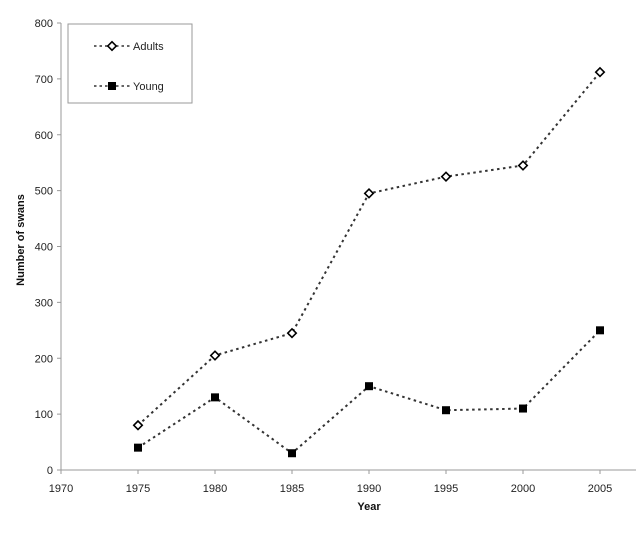 The width and height of the screenshot is (638, 535). Describe the element at coordinates (50, 471) in the screenshot. I see `y-tick-label: 0` at that location.